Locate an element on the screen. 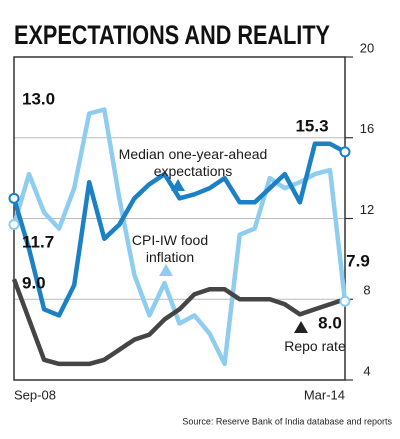  y-tick-label: 8 is located at coordinates (366, 290).